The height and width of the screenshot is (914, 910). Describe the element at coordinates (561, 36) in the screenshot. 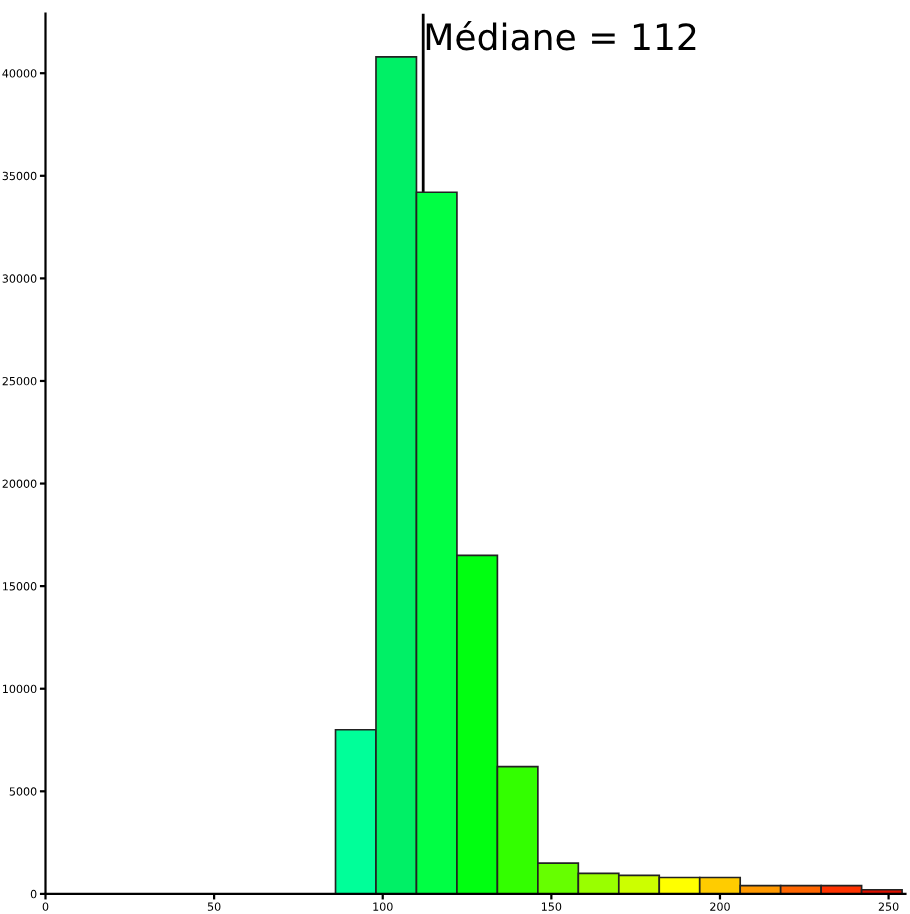

I see `ref-line-label: Médiane = 112` at that location.